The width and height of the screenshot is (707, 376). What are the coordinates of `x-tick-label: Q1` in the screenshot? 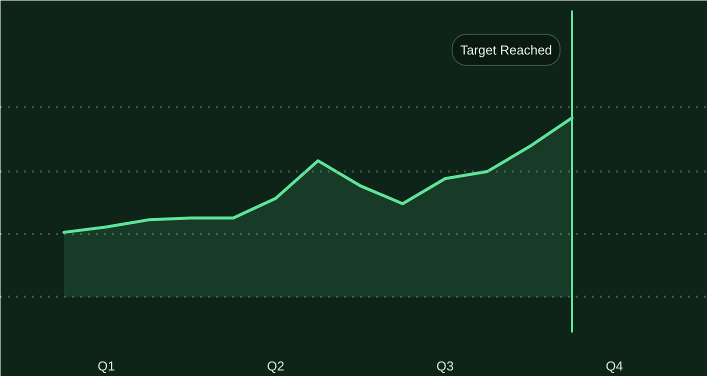 It's located at (107, 366).